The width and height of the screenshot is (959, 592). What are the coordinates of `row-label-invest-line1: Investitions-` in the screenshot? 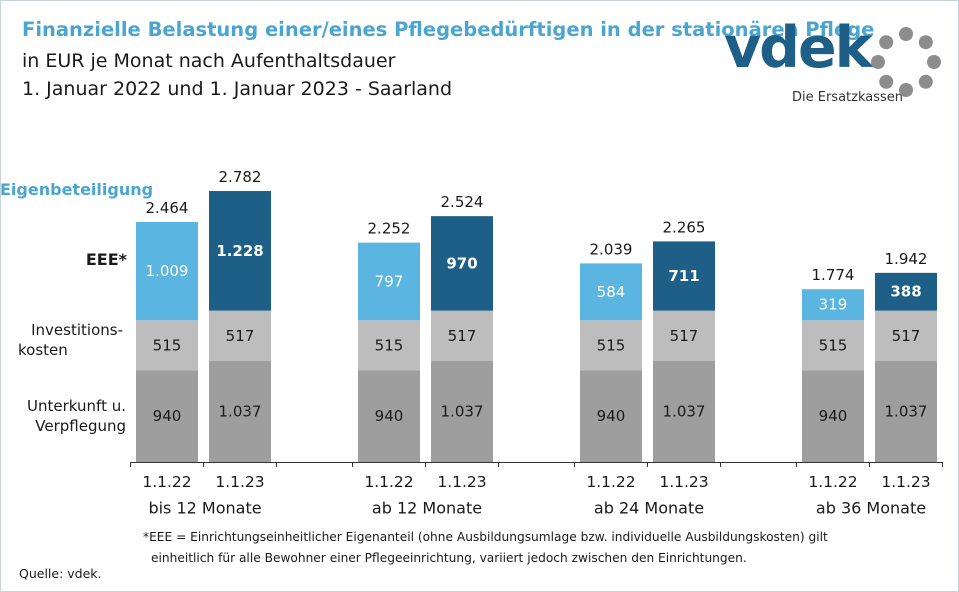 It's located at (77, 330).